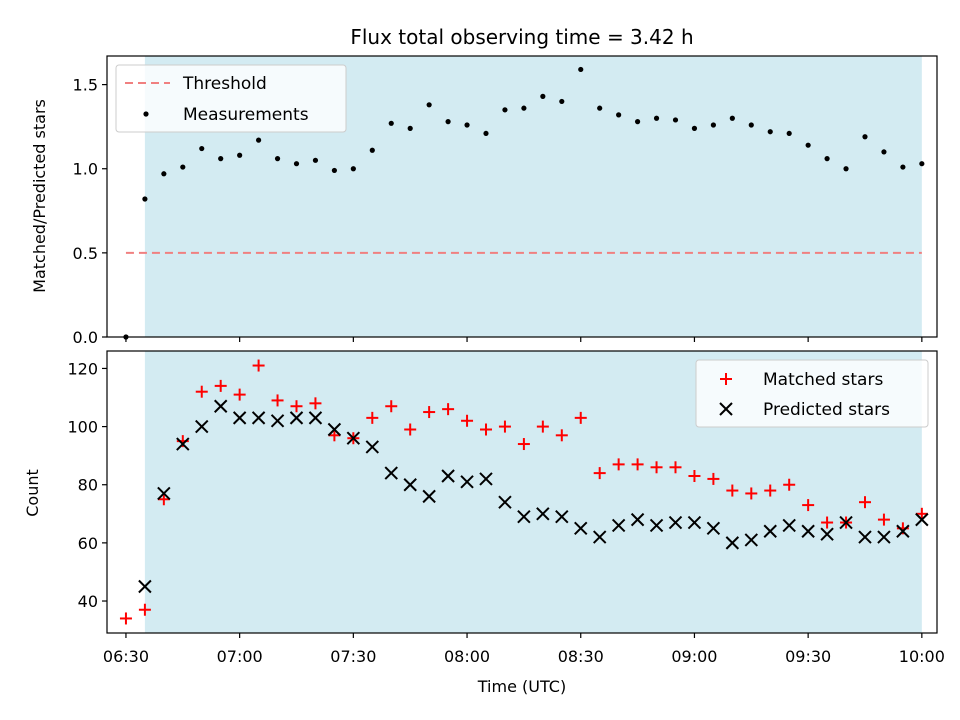 The width and height of the screenshot is (960, 720). Describe the element at coordinates (85, 337) in the screenshot. I see `ratio-y-tick-label: 0.0` at that location.